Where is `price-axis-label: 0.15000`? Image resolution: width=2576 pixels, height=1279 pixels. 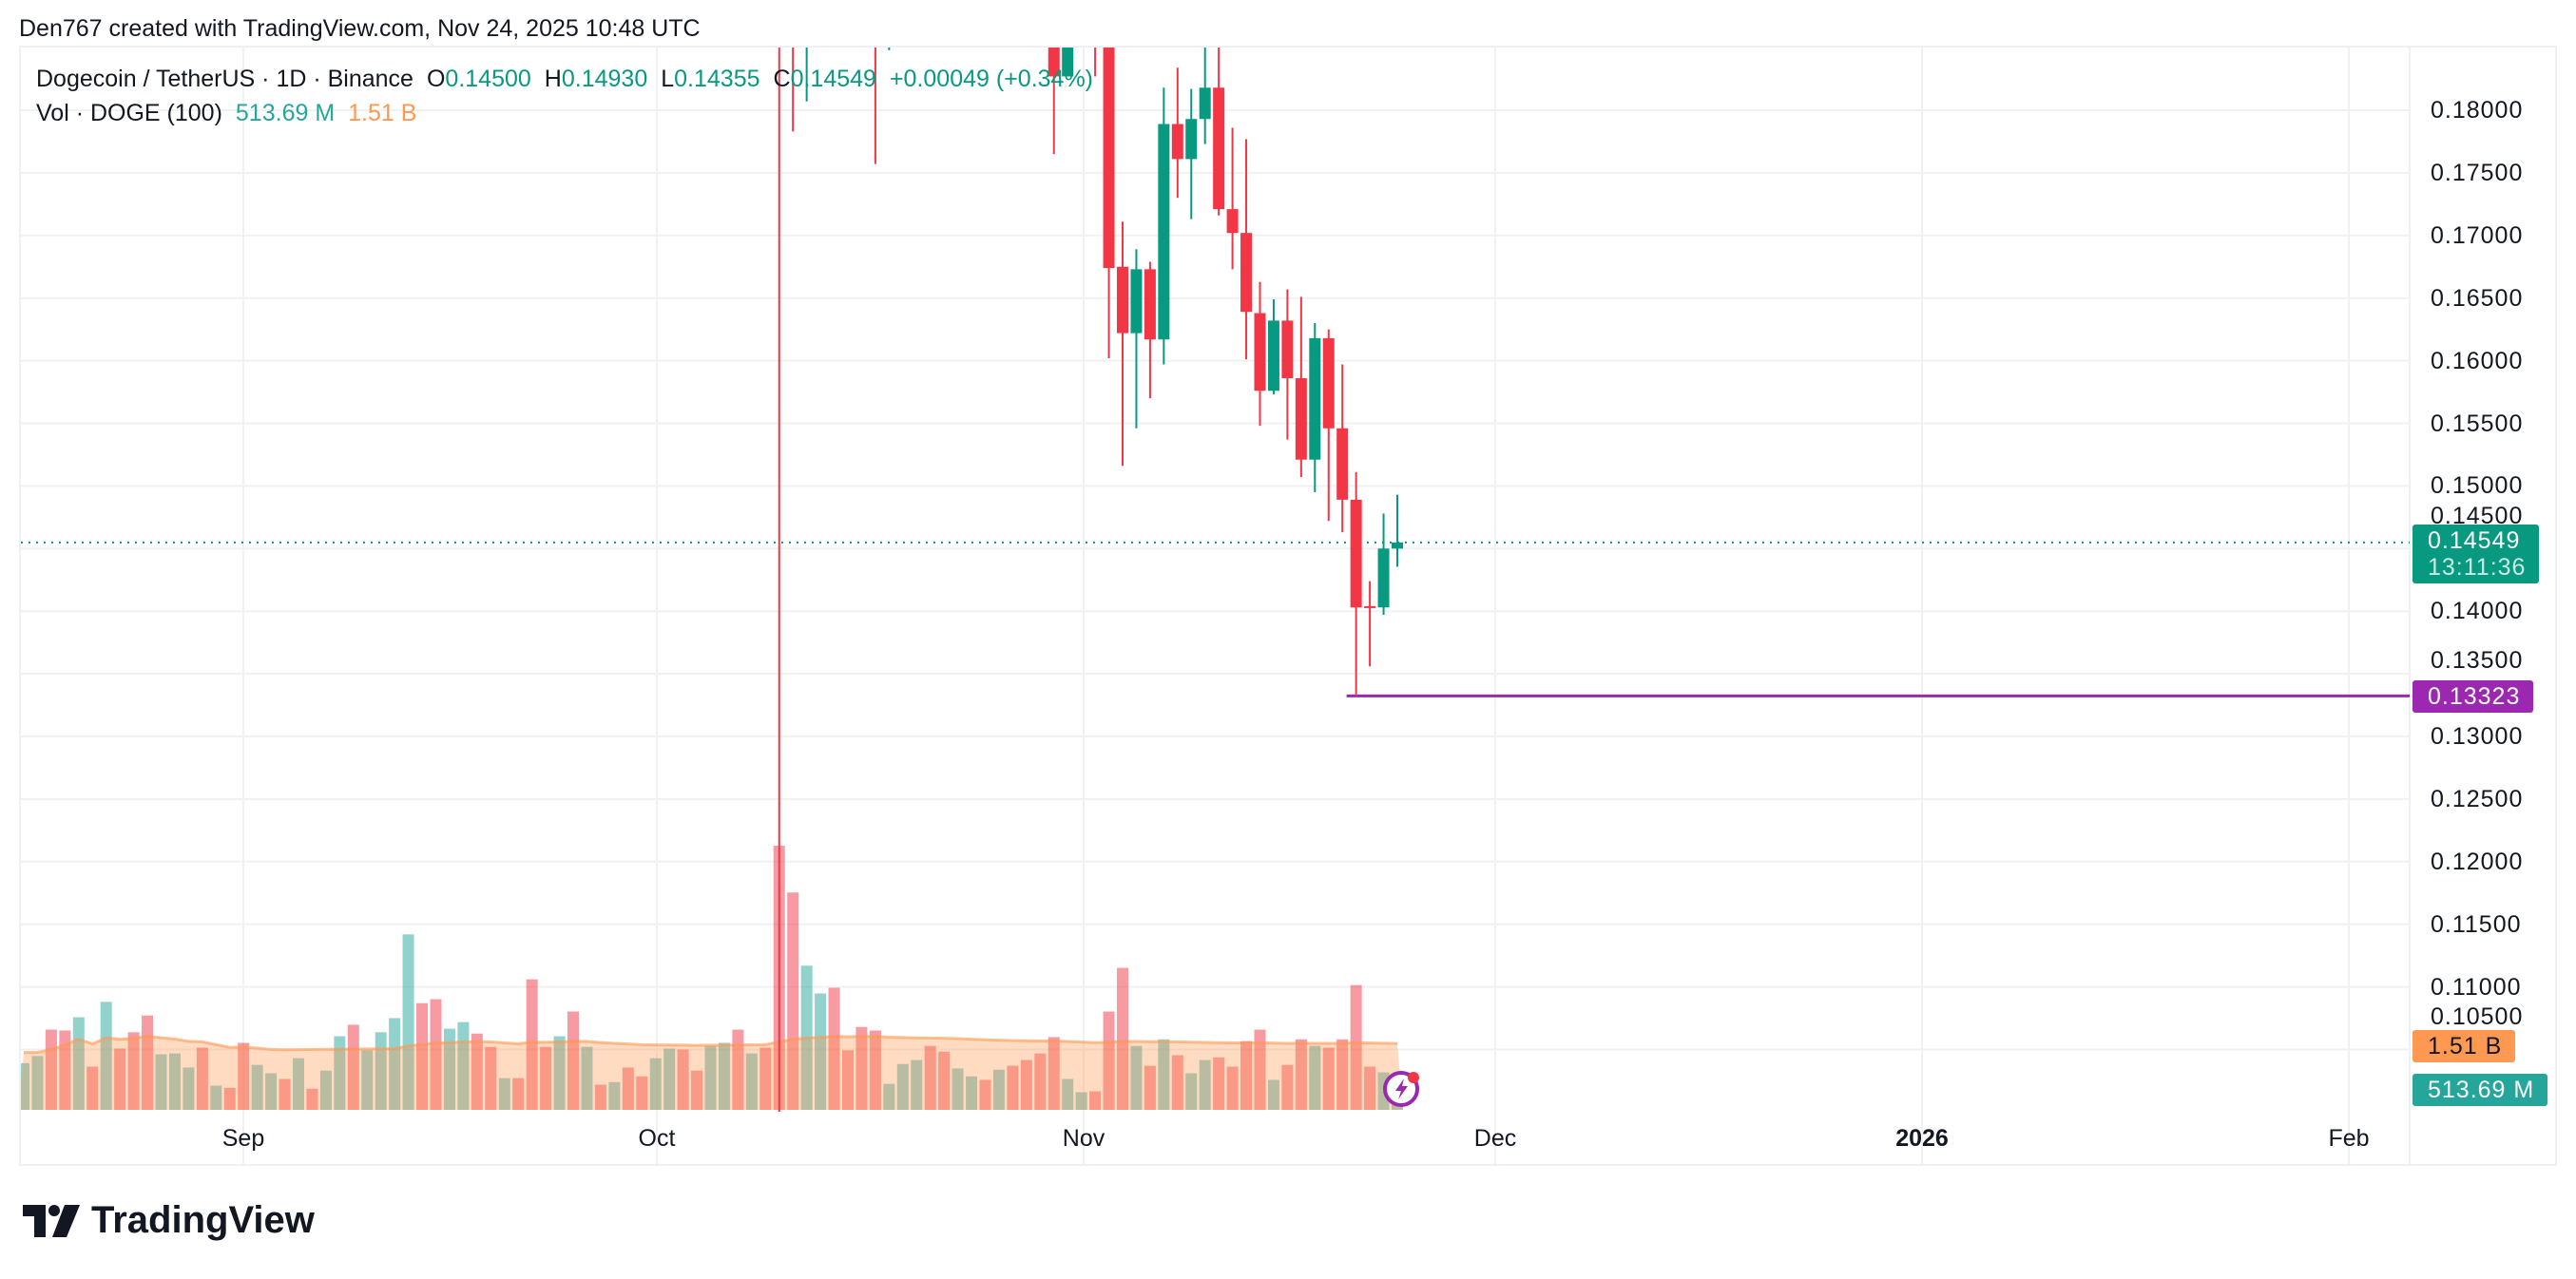 price-axis-label: 0.15000 is located at coordinates (2478, 486).